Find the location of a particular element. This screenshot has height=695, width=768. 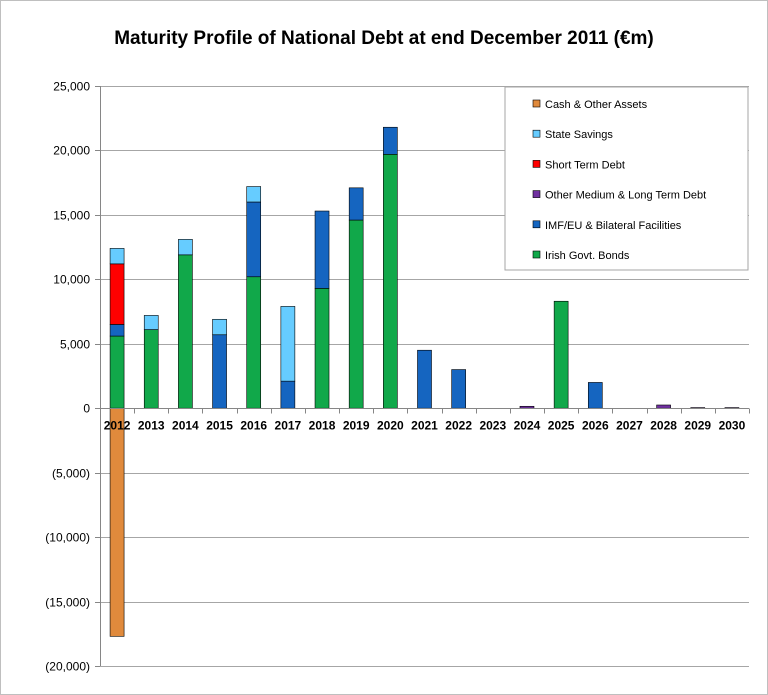

y-tick-label: 10,000 is located at coordinates (71, 280).